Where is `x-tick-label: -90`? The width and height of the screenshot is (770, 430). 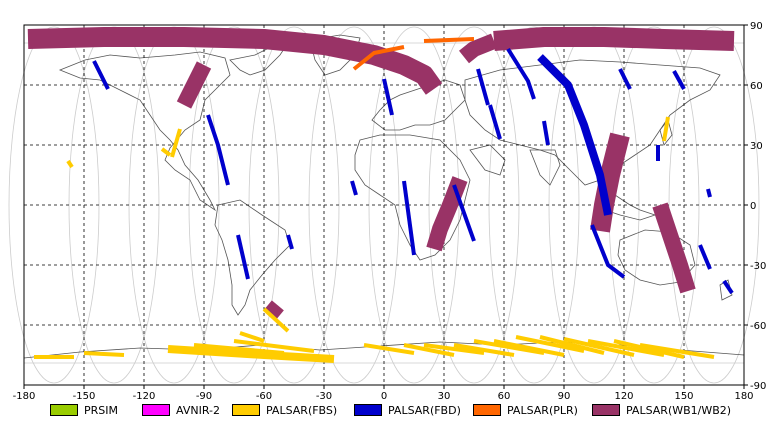 x-tick-label: -90 is located at coordinates (204, 395).